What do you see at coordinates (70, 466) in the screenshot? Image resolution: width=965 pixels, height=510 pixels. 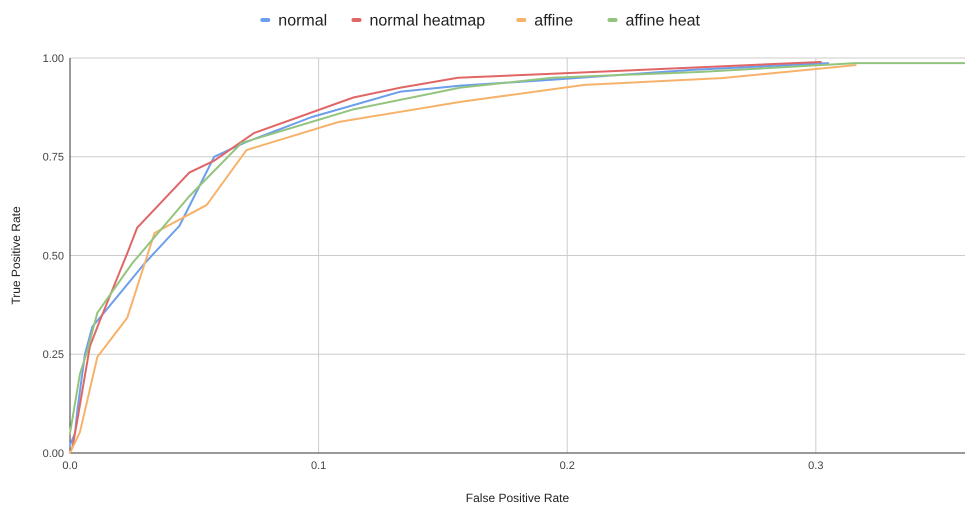 I see `x-tick-label: 0.0` at bounding box center [70, 466].